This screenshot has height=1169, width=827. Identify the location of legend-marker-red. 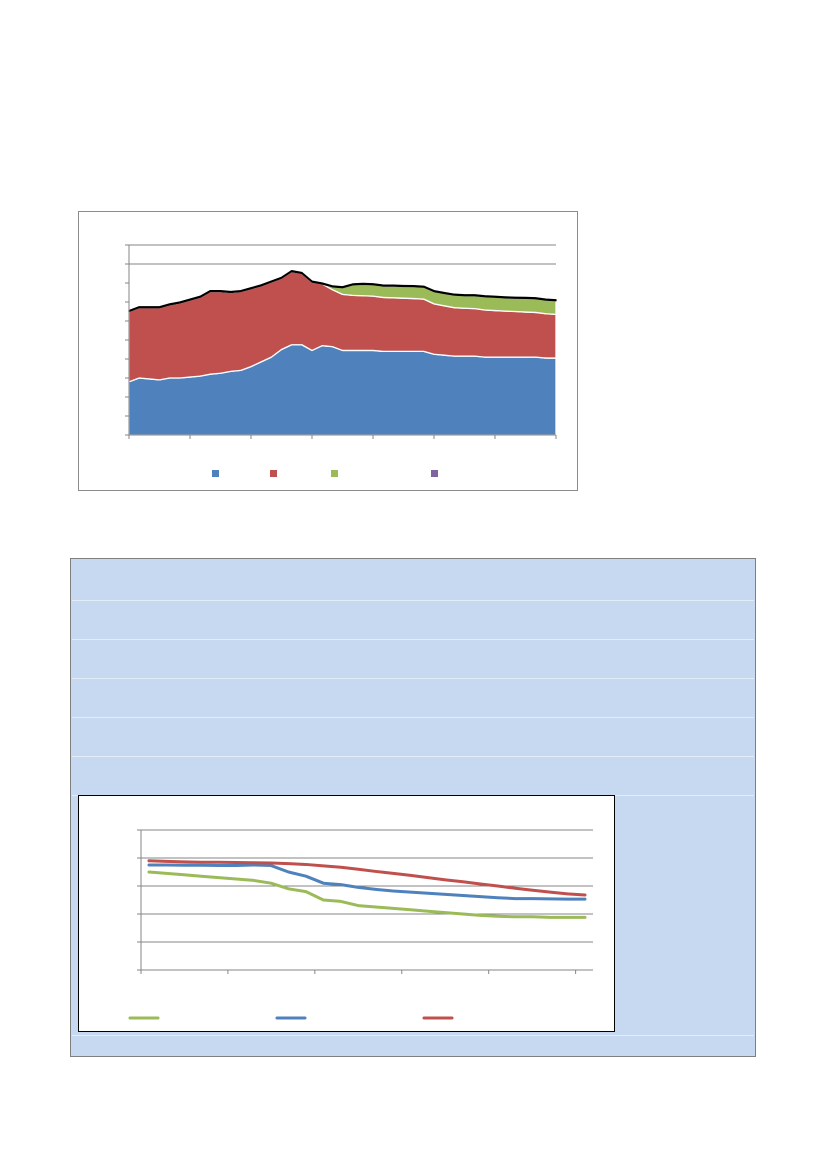
(273, 473).